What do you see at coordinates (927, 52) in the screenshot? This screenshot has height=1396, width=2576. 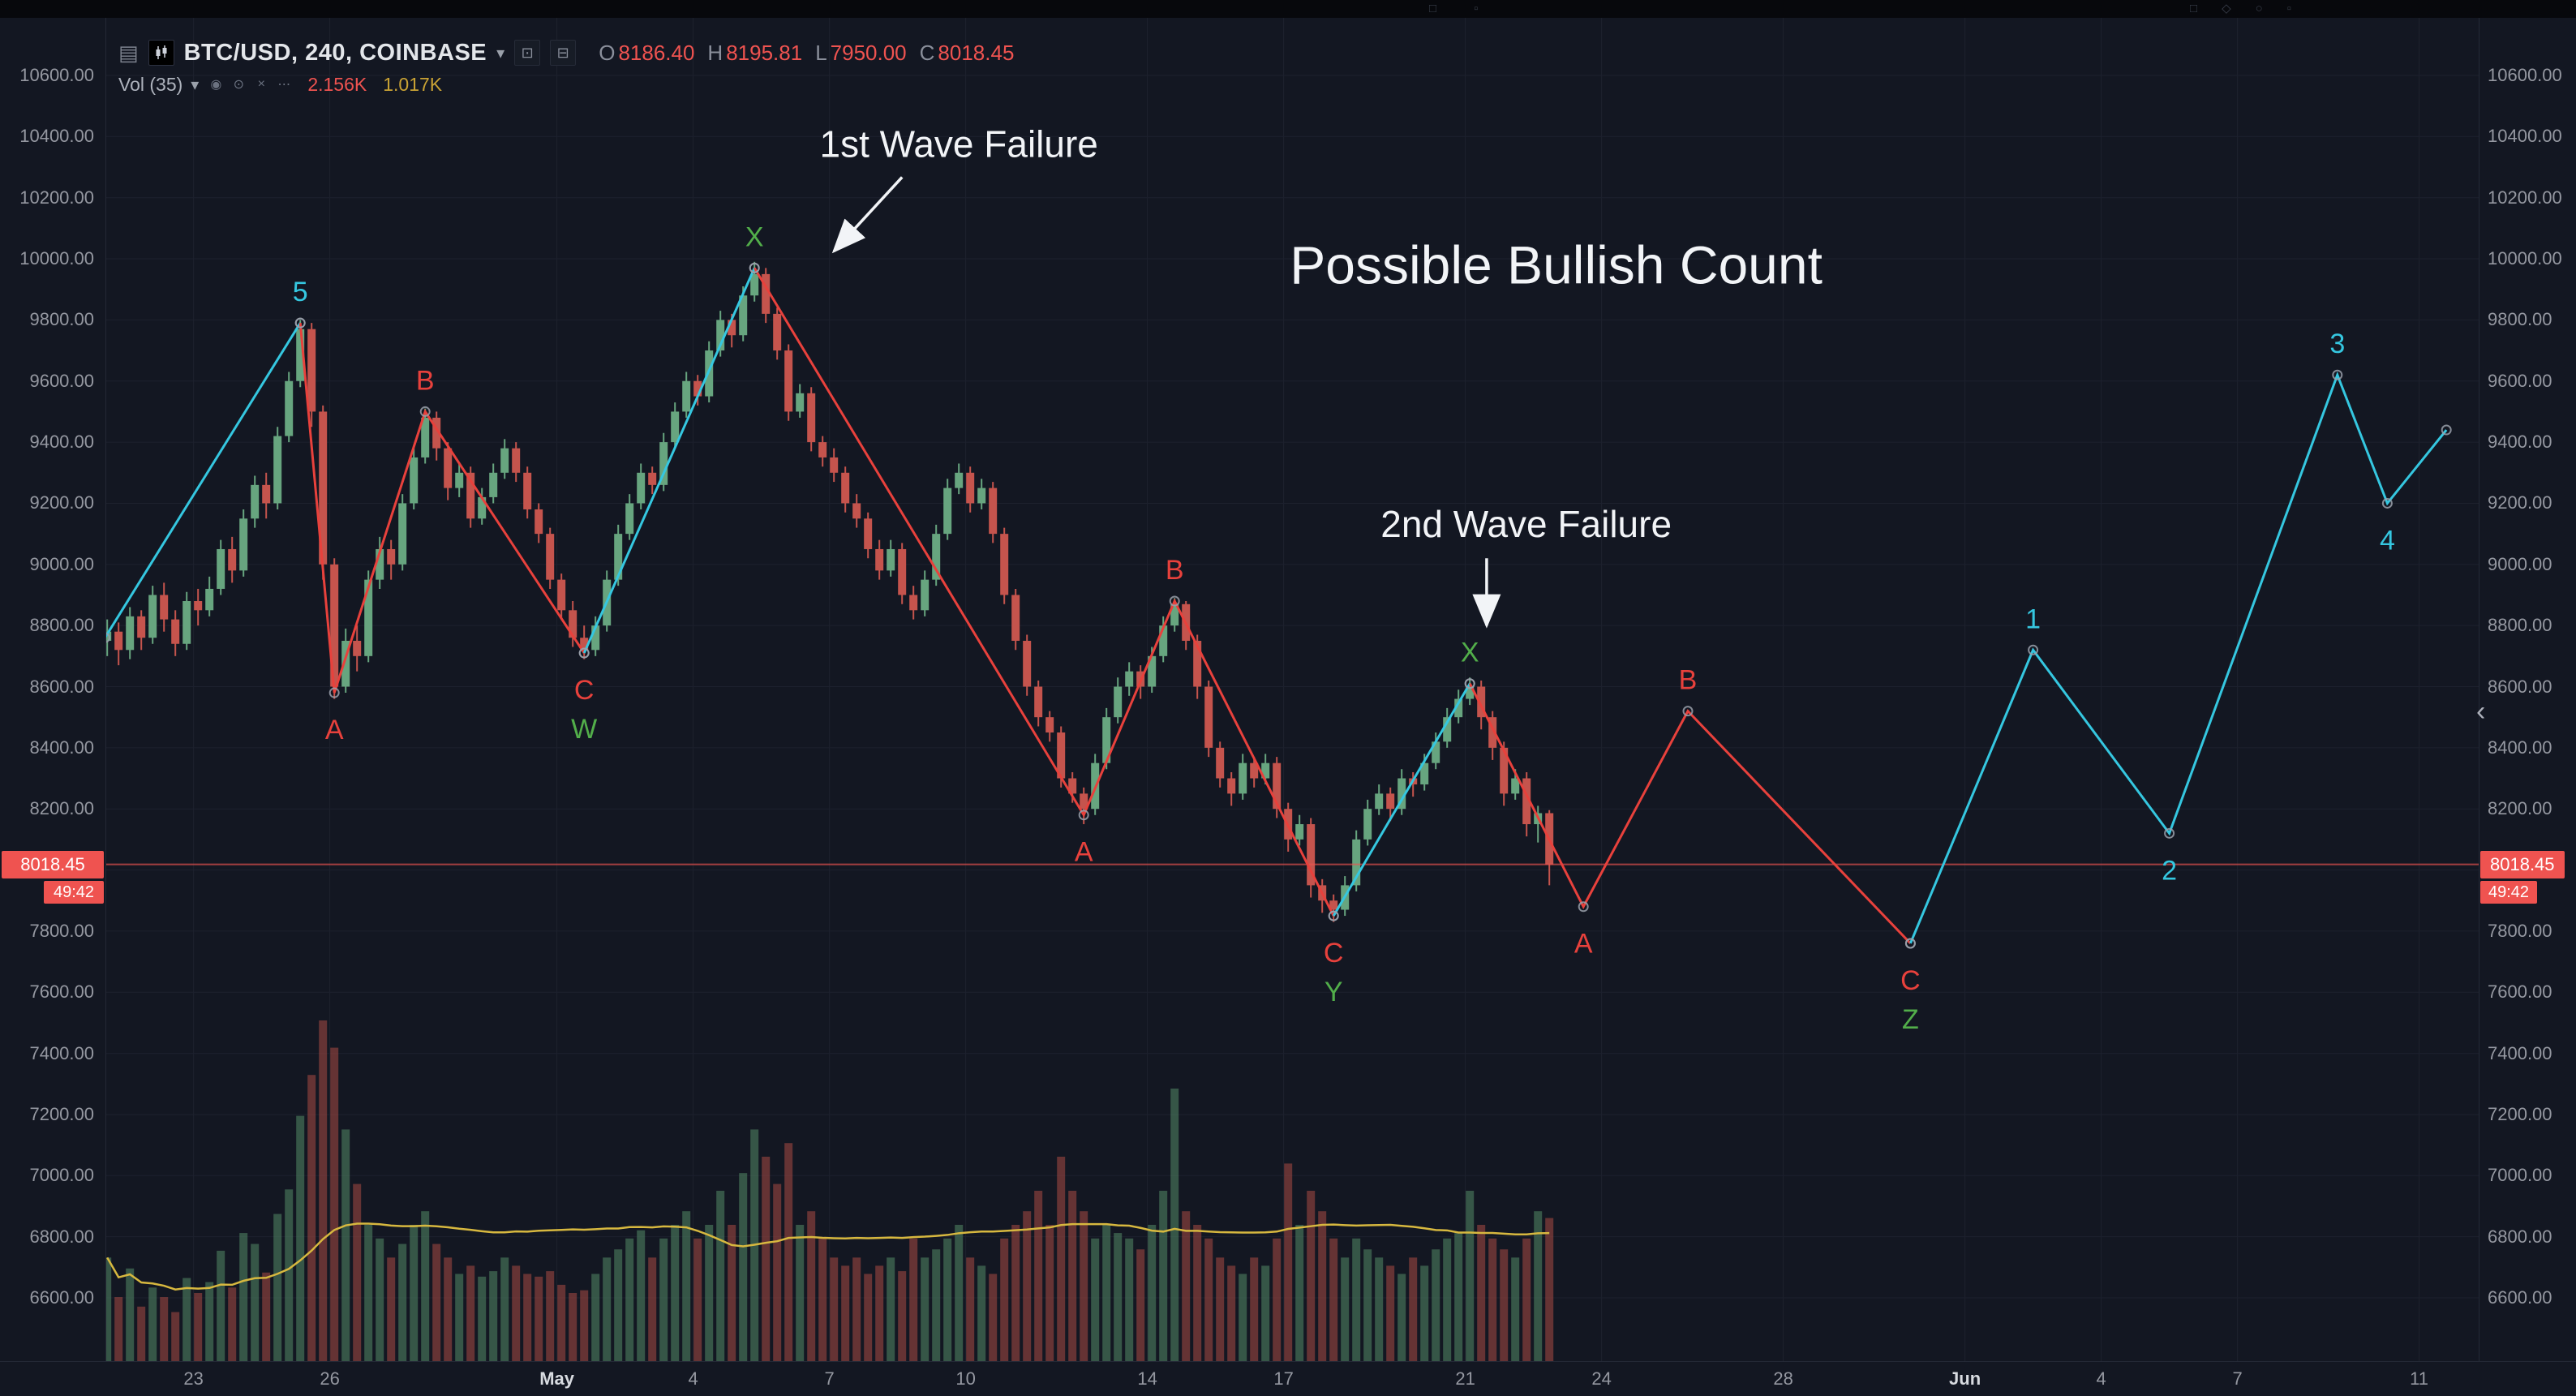 I see `close-label: C` at bounding box center [927, 52].